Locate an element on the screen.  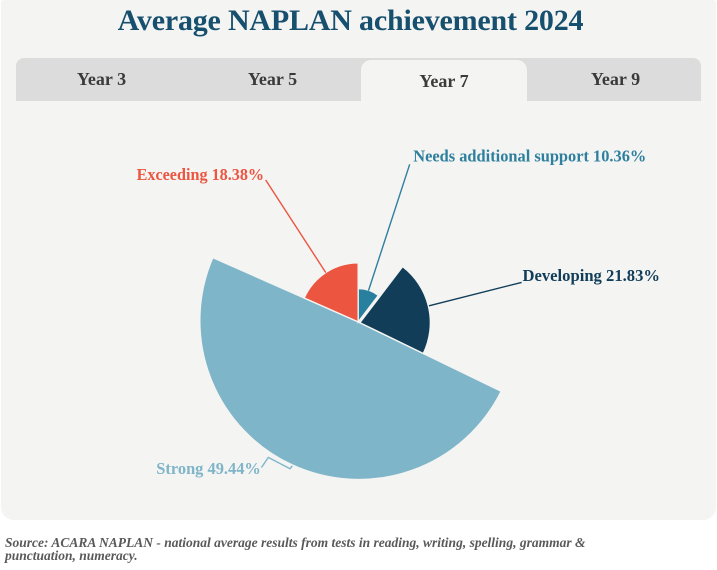
svg-text: Developing 21.83% is located at coordinates (592, 275).